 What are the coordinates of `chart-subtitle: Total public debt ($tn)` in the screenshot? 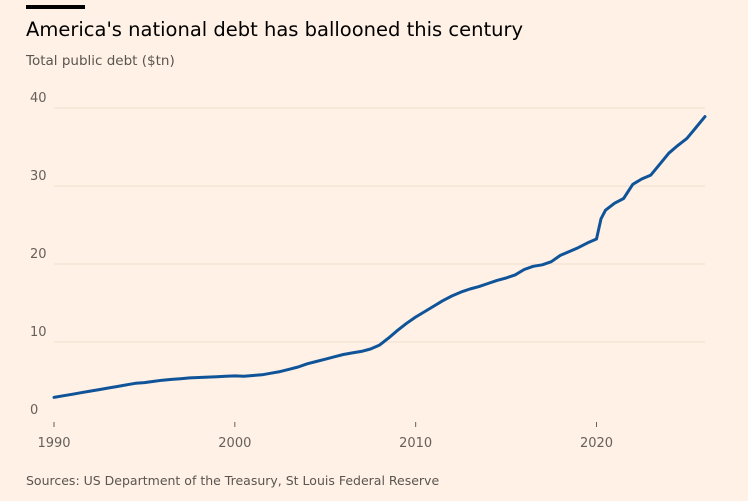 It's located at (100, 61).